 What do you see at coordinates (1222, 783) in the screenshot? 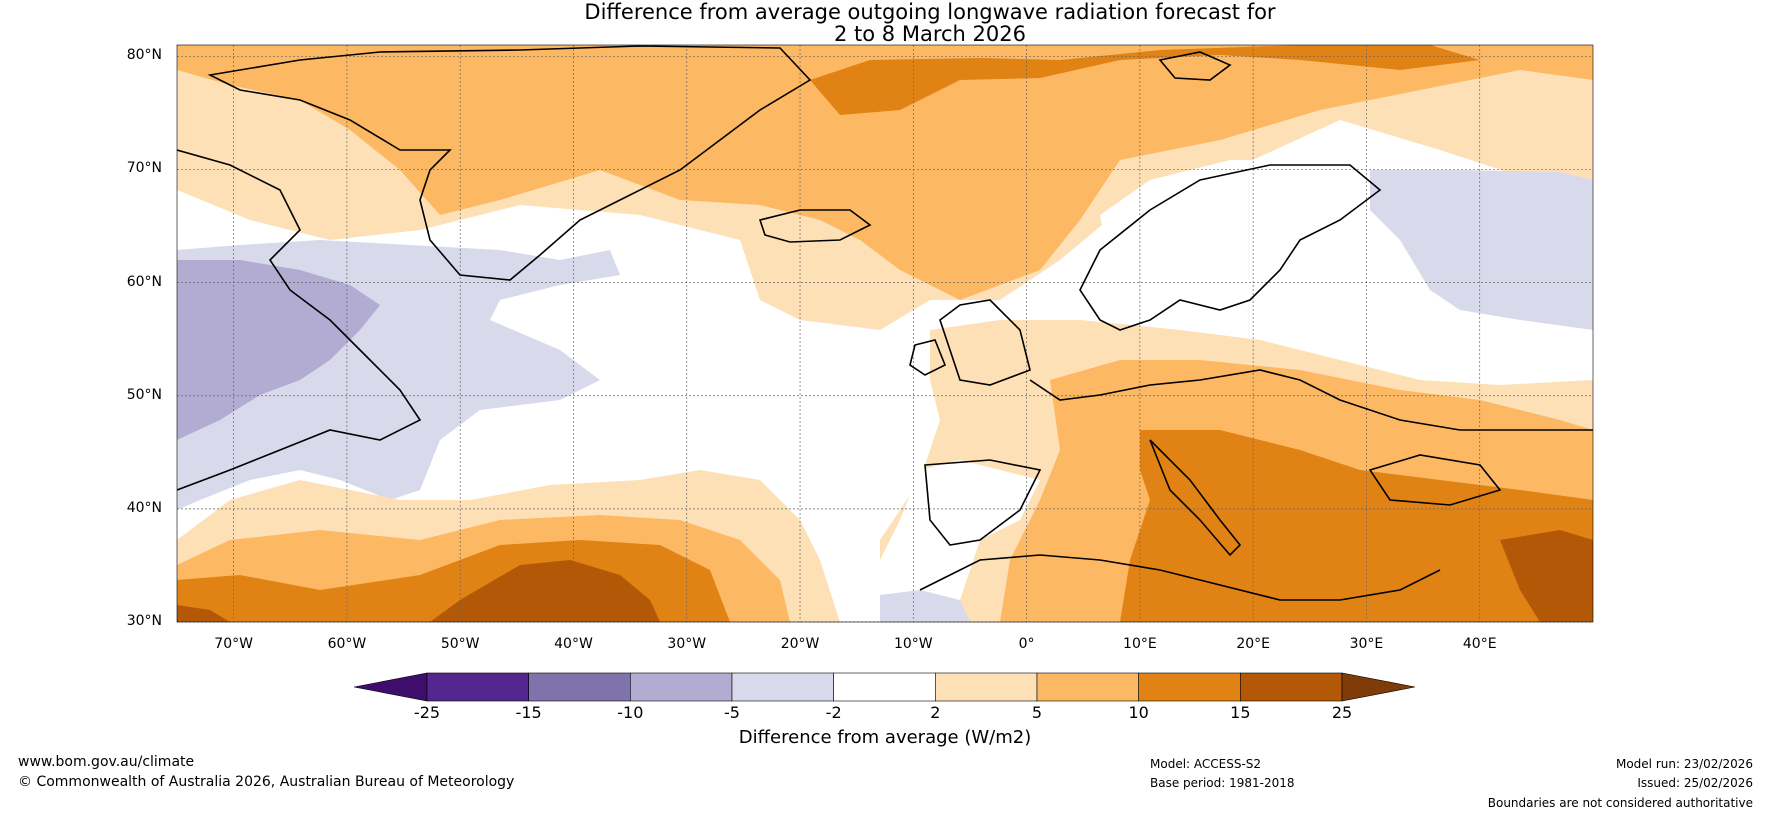
I see `base-period-text: Base period: 1981-2018` at bounding box center [1222, 783].